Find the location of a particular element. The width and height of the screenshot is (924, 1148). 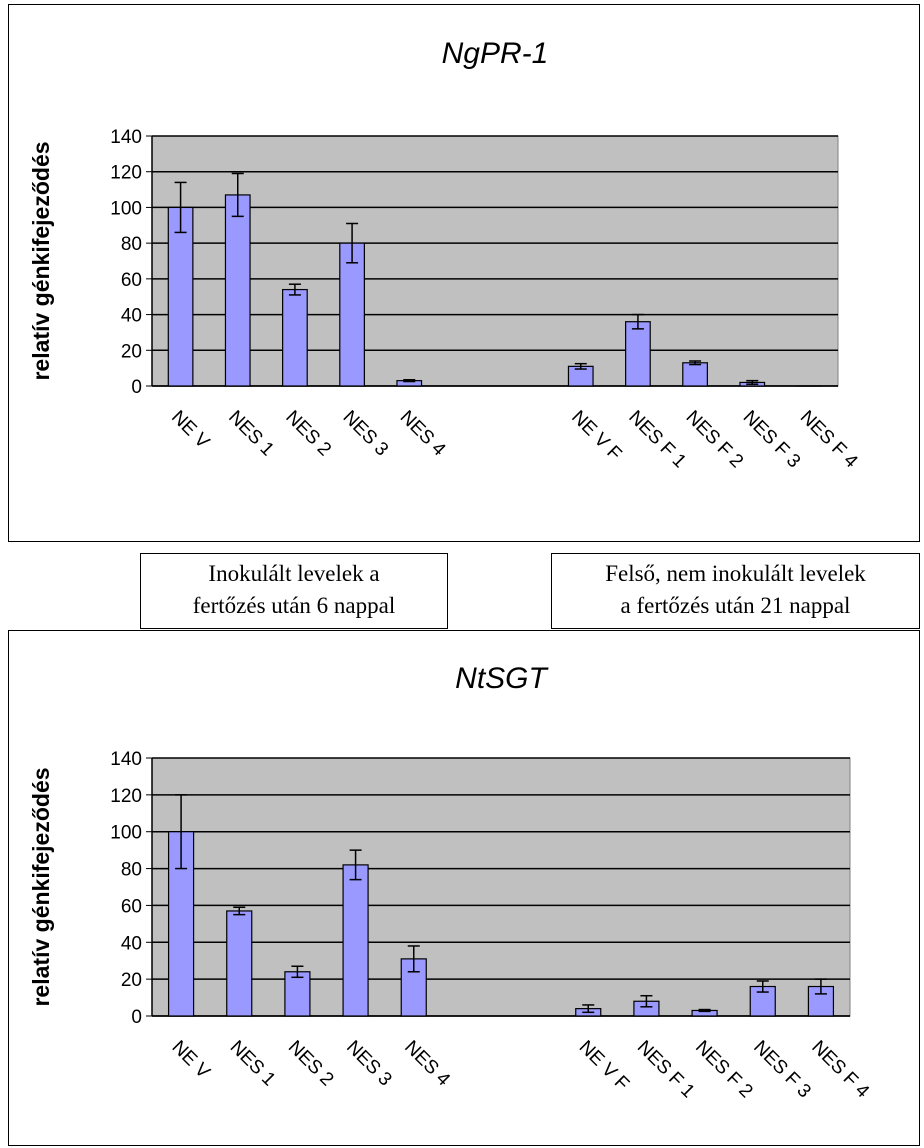

chart-title: NgPR-1 is located at coordinates (495, 53).